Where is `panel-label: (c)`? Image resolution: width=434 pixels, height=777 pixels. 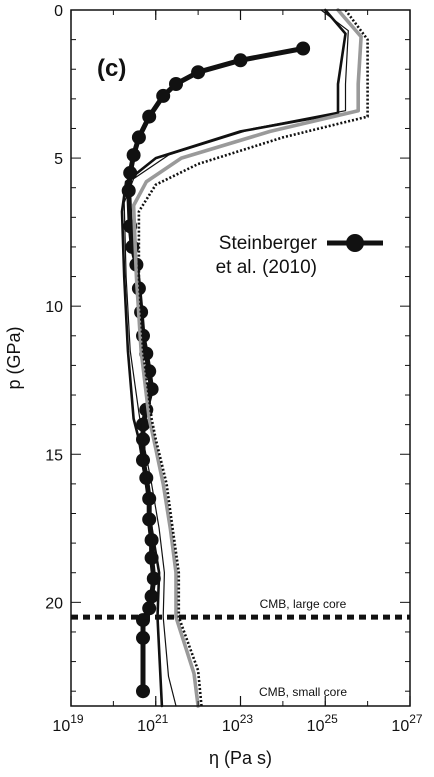
panel-label: (c) is located at coordinates (111, 68).